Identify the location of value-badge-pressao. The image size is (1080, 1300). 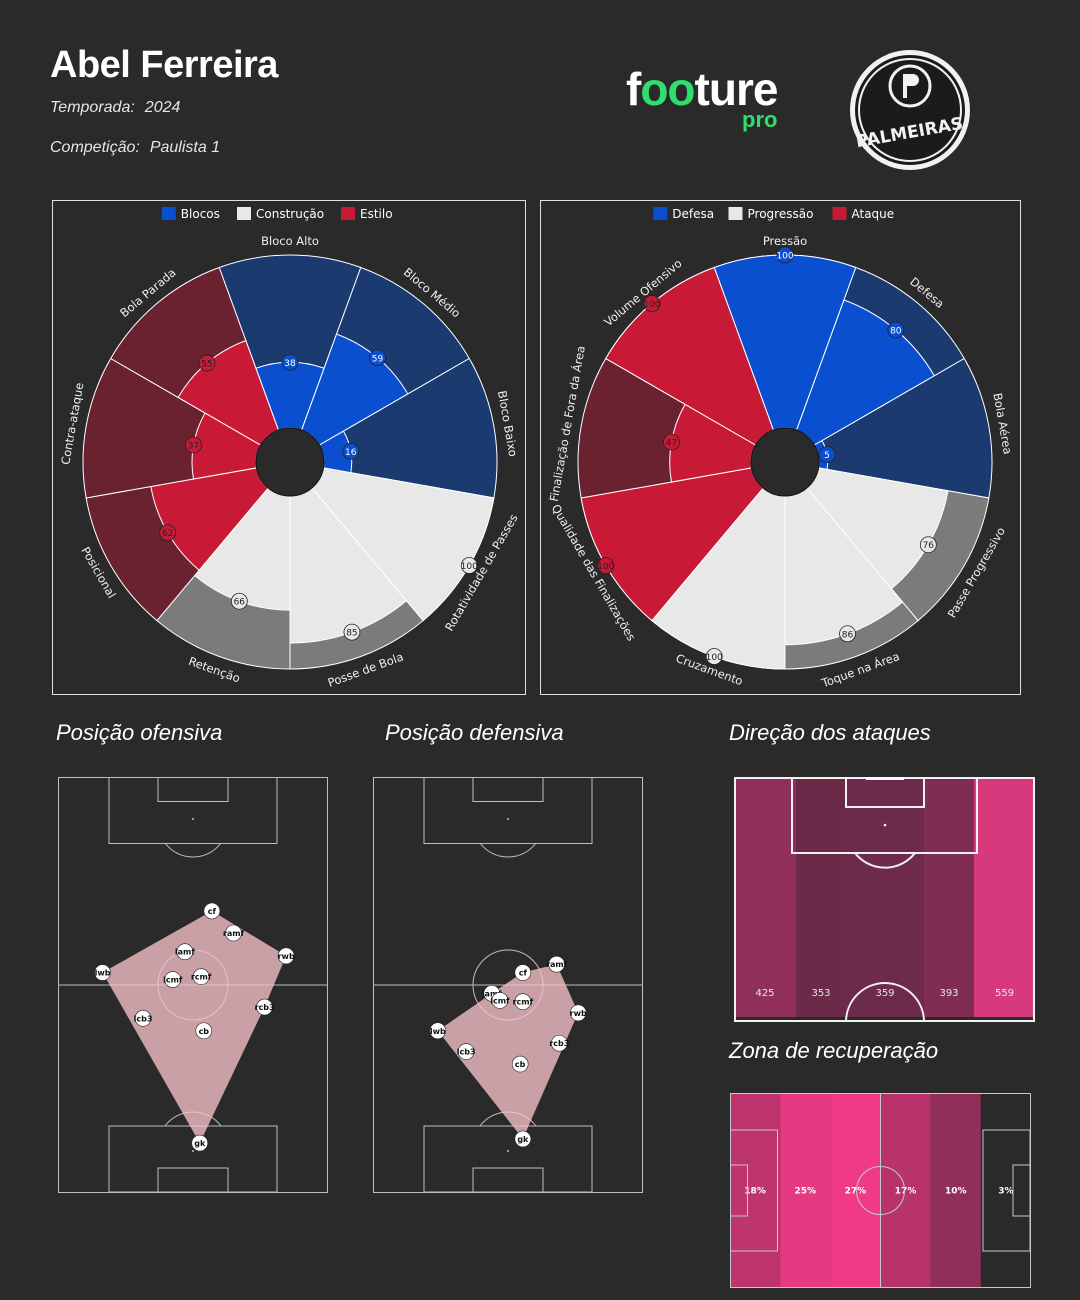
(785, 255).